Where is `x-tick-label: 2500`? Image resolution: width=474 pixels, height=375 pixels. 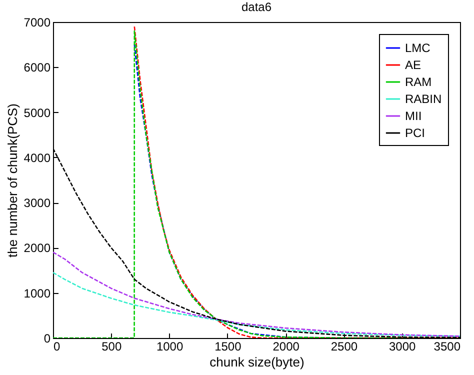
x-tick-label: 2500 is located at coordinates (344, 347).